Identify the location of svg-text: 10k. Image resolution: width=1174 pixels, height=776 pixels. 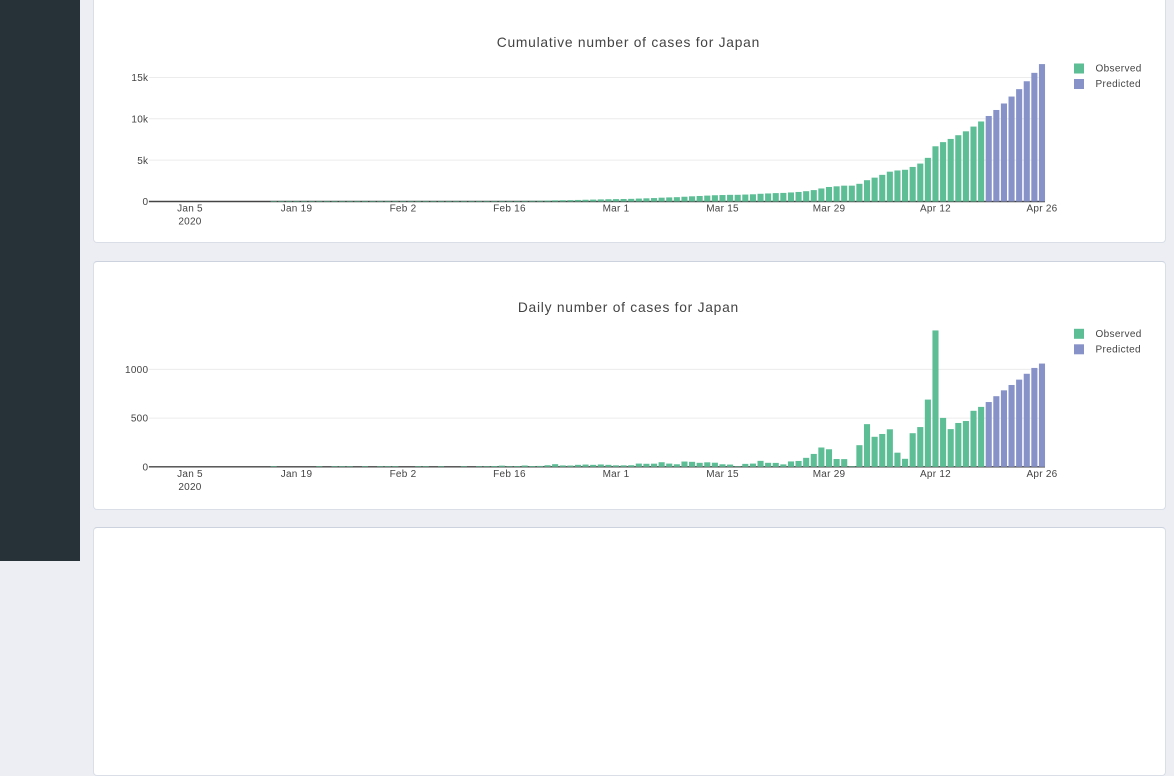
(140, 119).